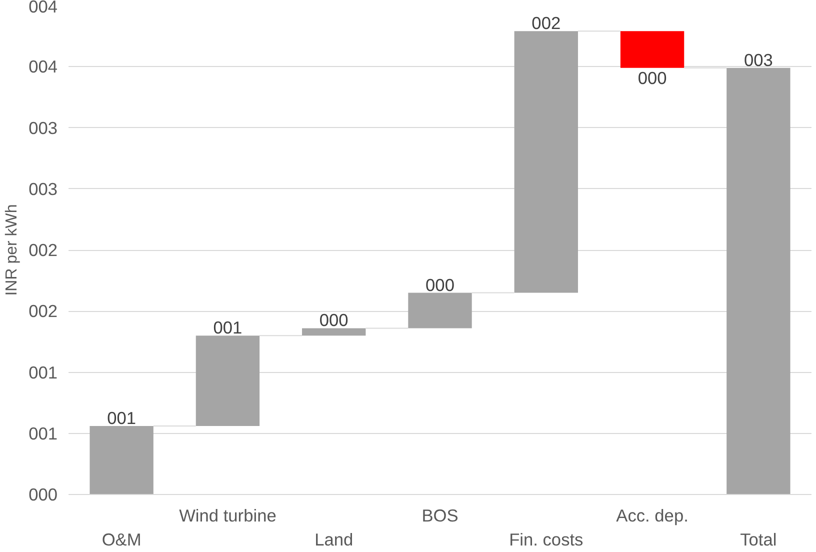 Image resolution: width=816 pixels, height=552 pixels. I want to click on x-tick-label: Total, so click(758, 540).